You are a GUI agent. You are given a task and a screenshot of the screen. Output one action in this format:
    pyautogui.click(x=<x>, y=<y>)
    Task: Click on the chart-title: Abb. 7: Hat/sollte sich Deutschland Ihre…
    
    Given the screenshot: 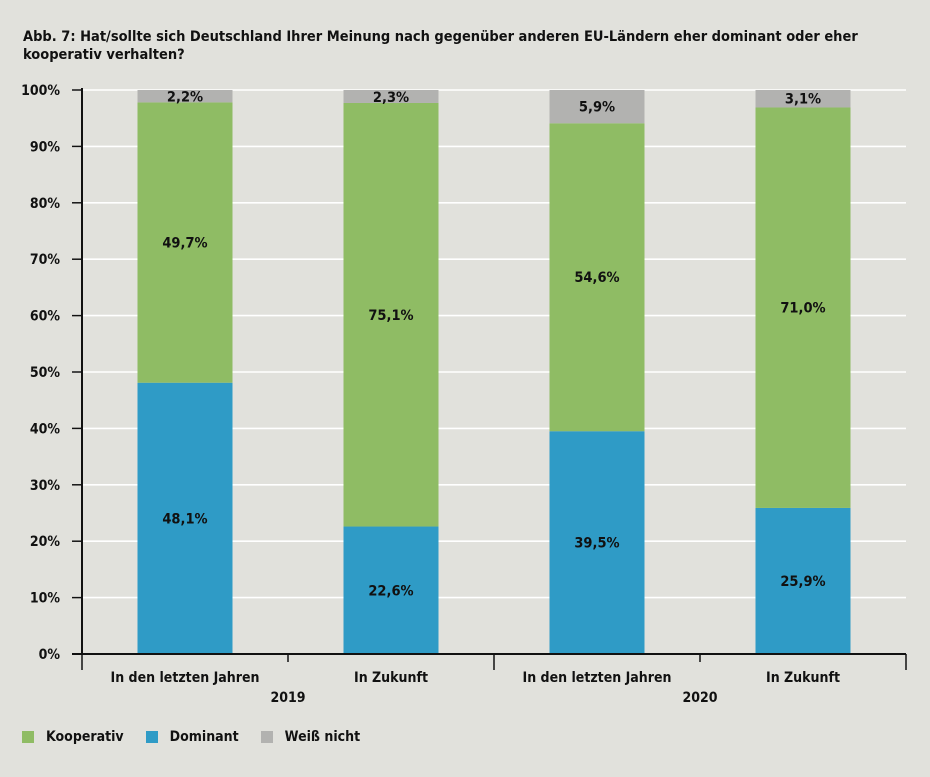 What is the action you would take?
    pyautogui.click(x=440, y=46)
    